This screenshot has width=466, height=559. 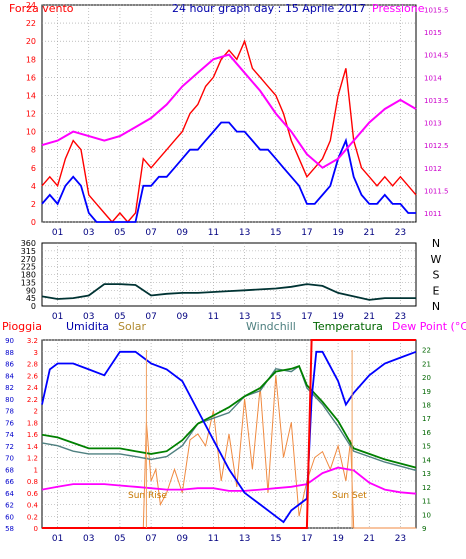 I want to click on temperature-tick-label: 18, so click(x=426, y=405).